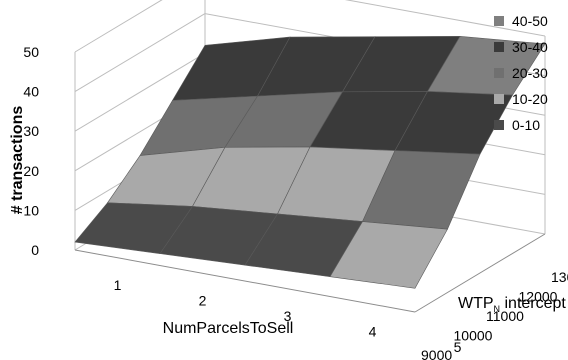 Image resolution: width=568 pixels, height=360 pixels. Describe the element at coordinates (473, 336) in the screenshot. I see `y-tick-label: 10000` at that location.